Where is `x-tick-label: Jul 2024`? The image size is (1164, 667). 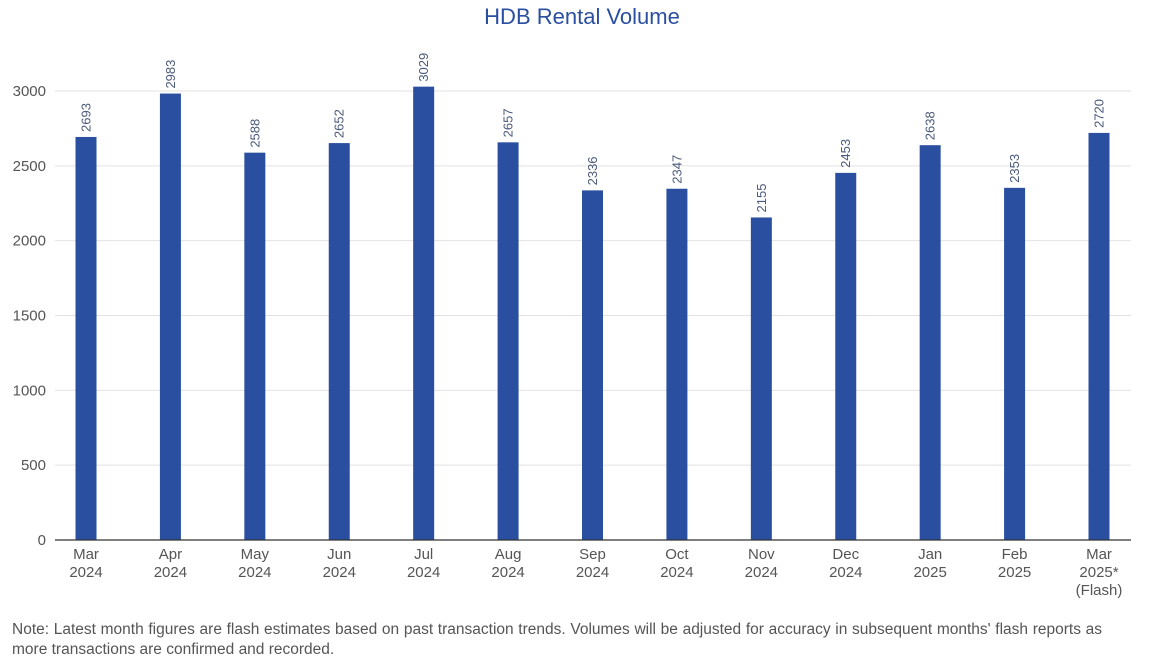
x-tick-label: Jul 2024 is located at coordinates (423, 563).